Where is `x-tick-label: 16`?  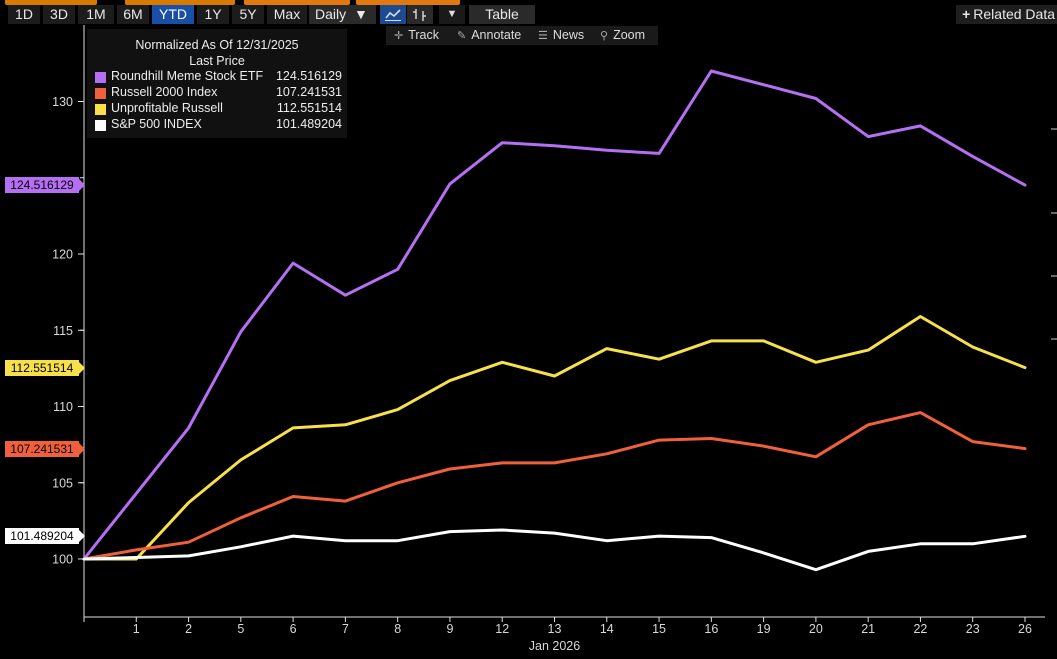
x-tick-label: 16 is located at coordinates (711, 629).